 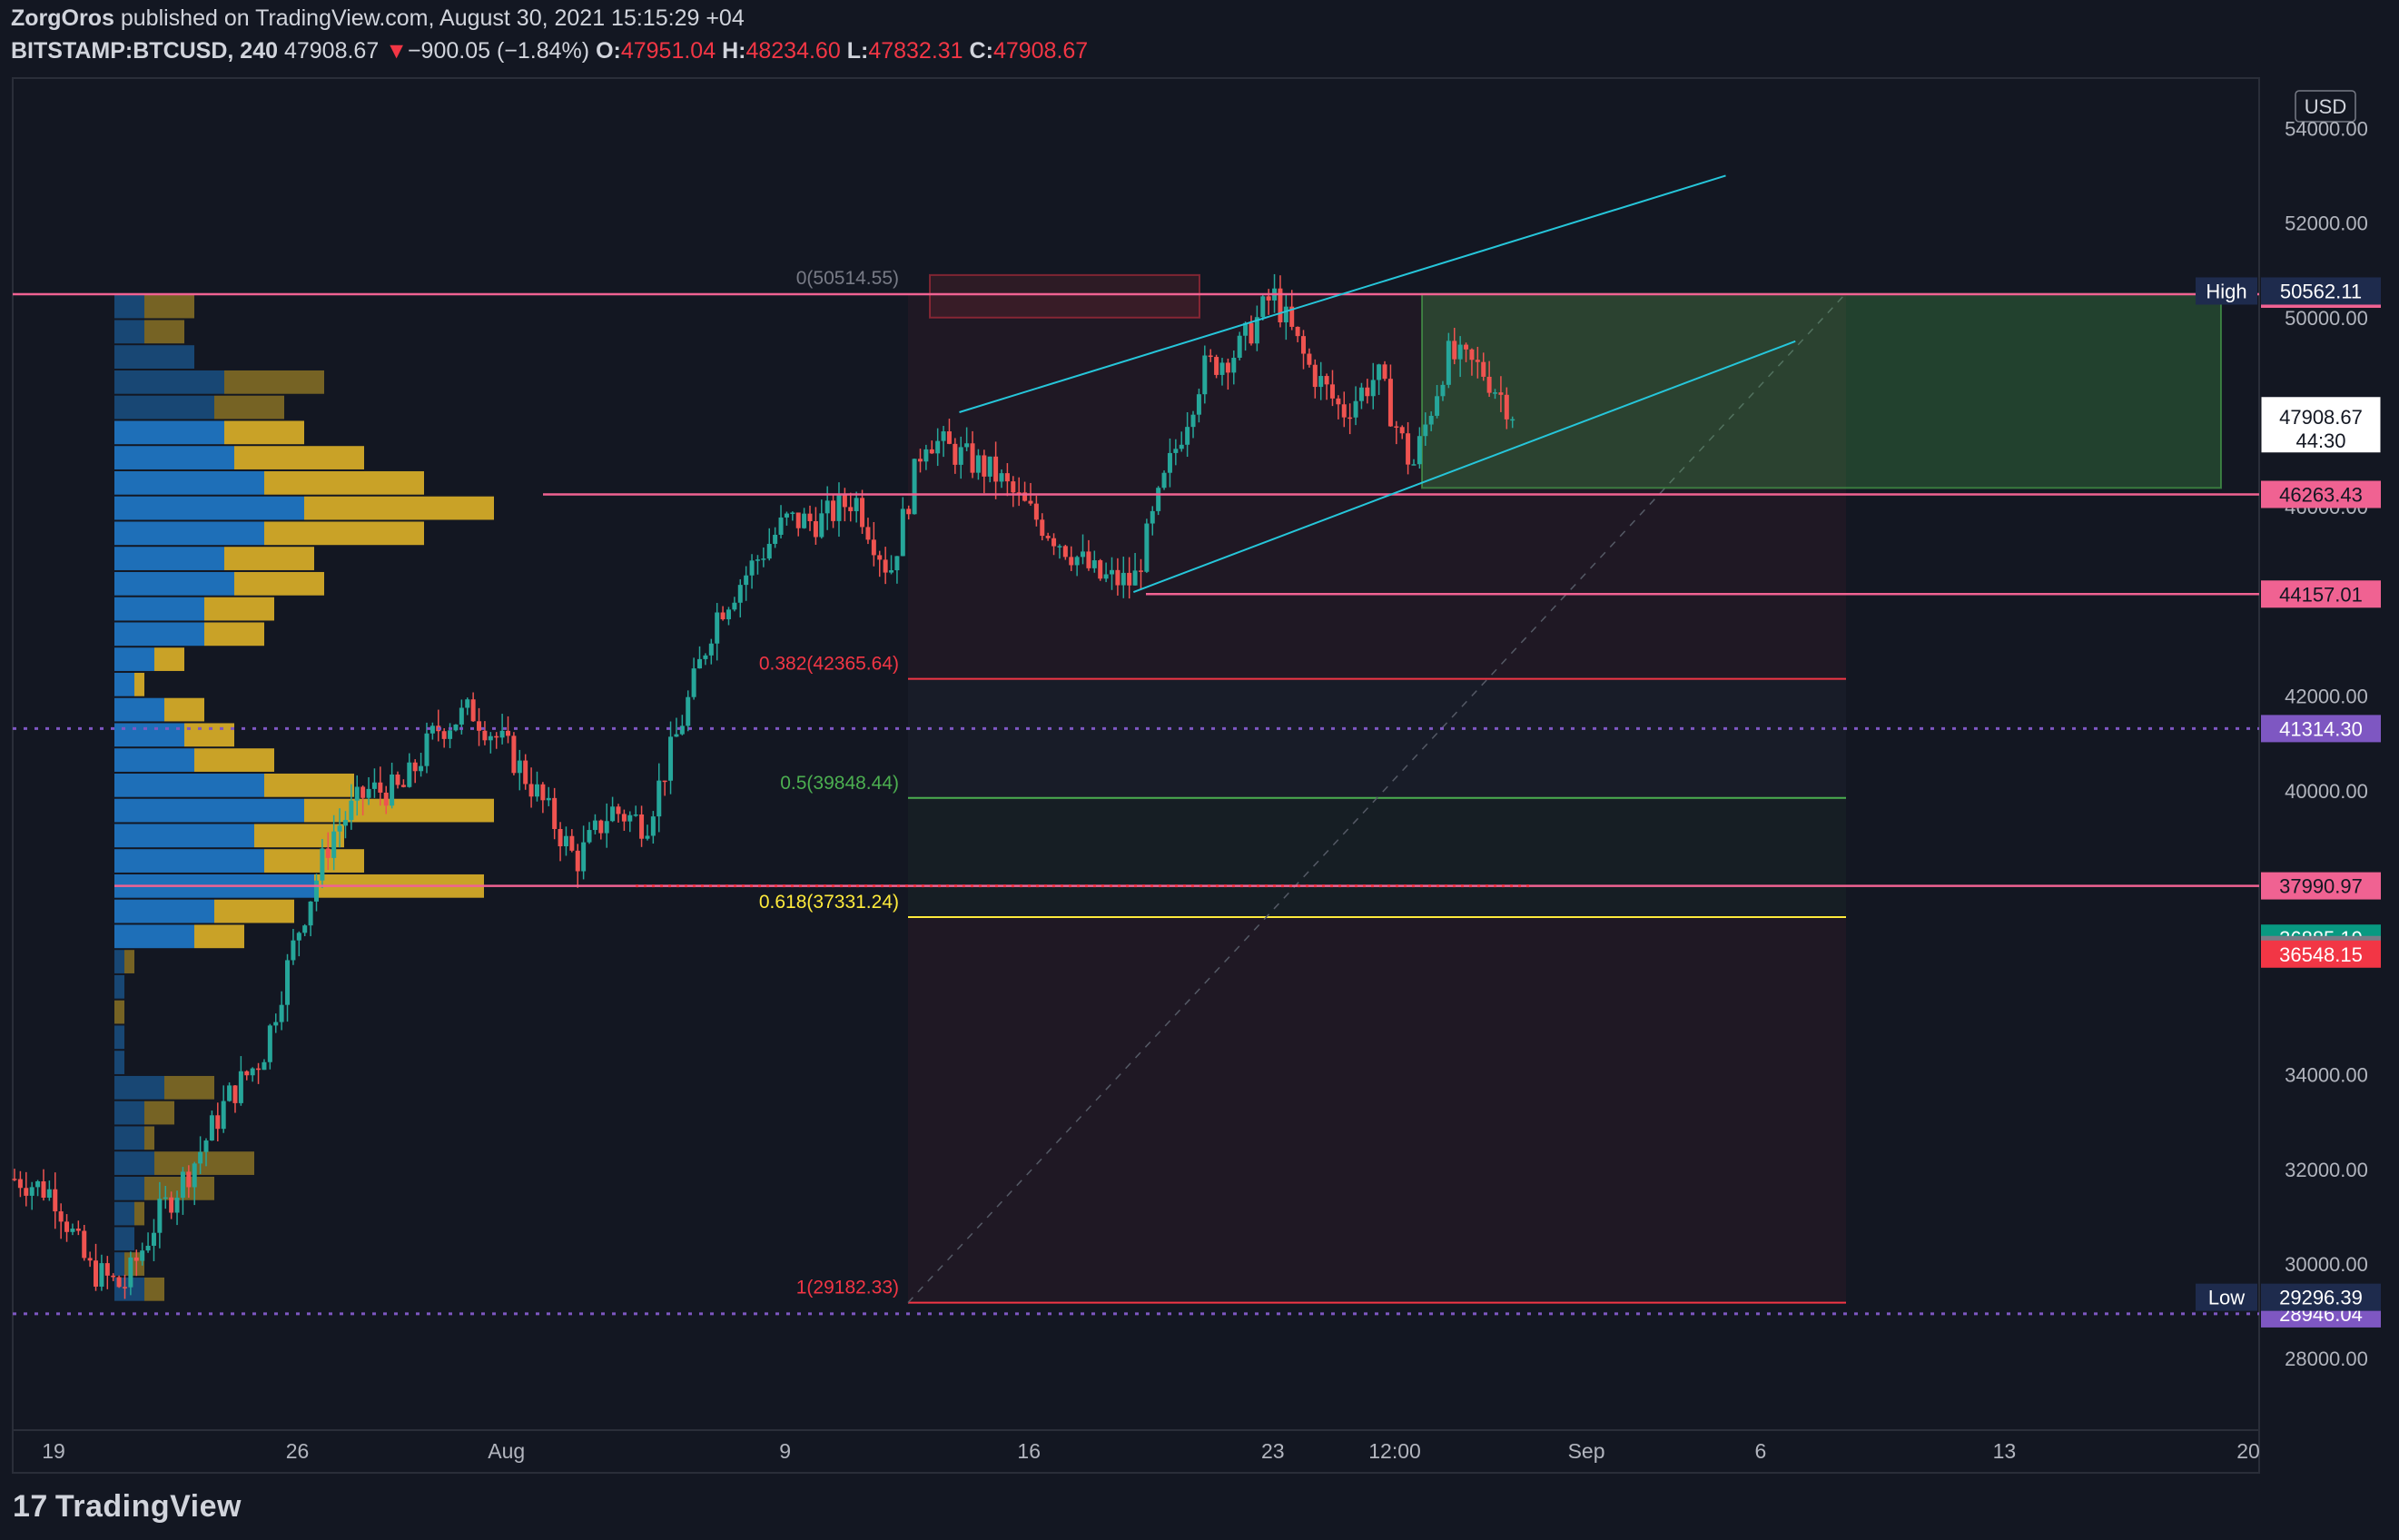 What do you see at coordinates (145, 51) in the screenshot?
I see `symbol-label: BITSTAMP:BTCUSD, 240` at bounding box center [145, 51].